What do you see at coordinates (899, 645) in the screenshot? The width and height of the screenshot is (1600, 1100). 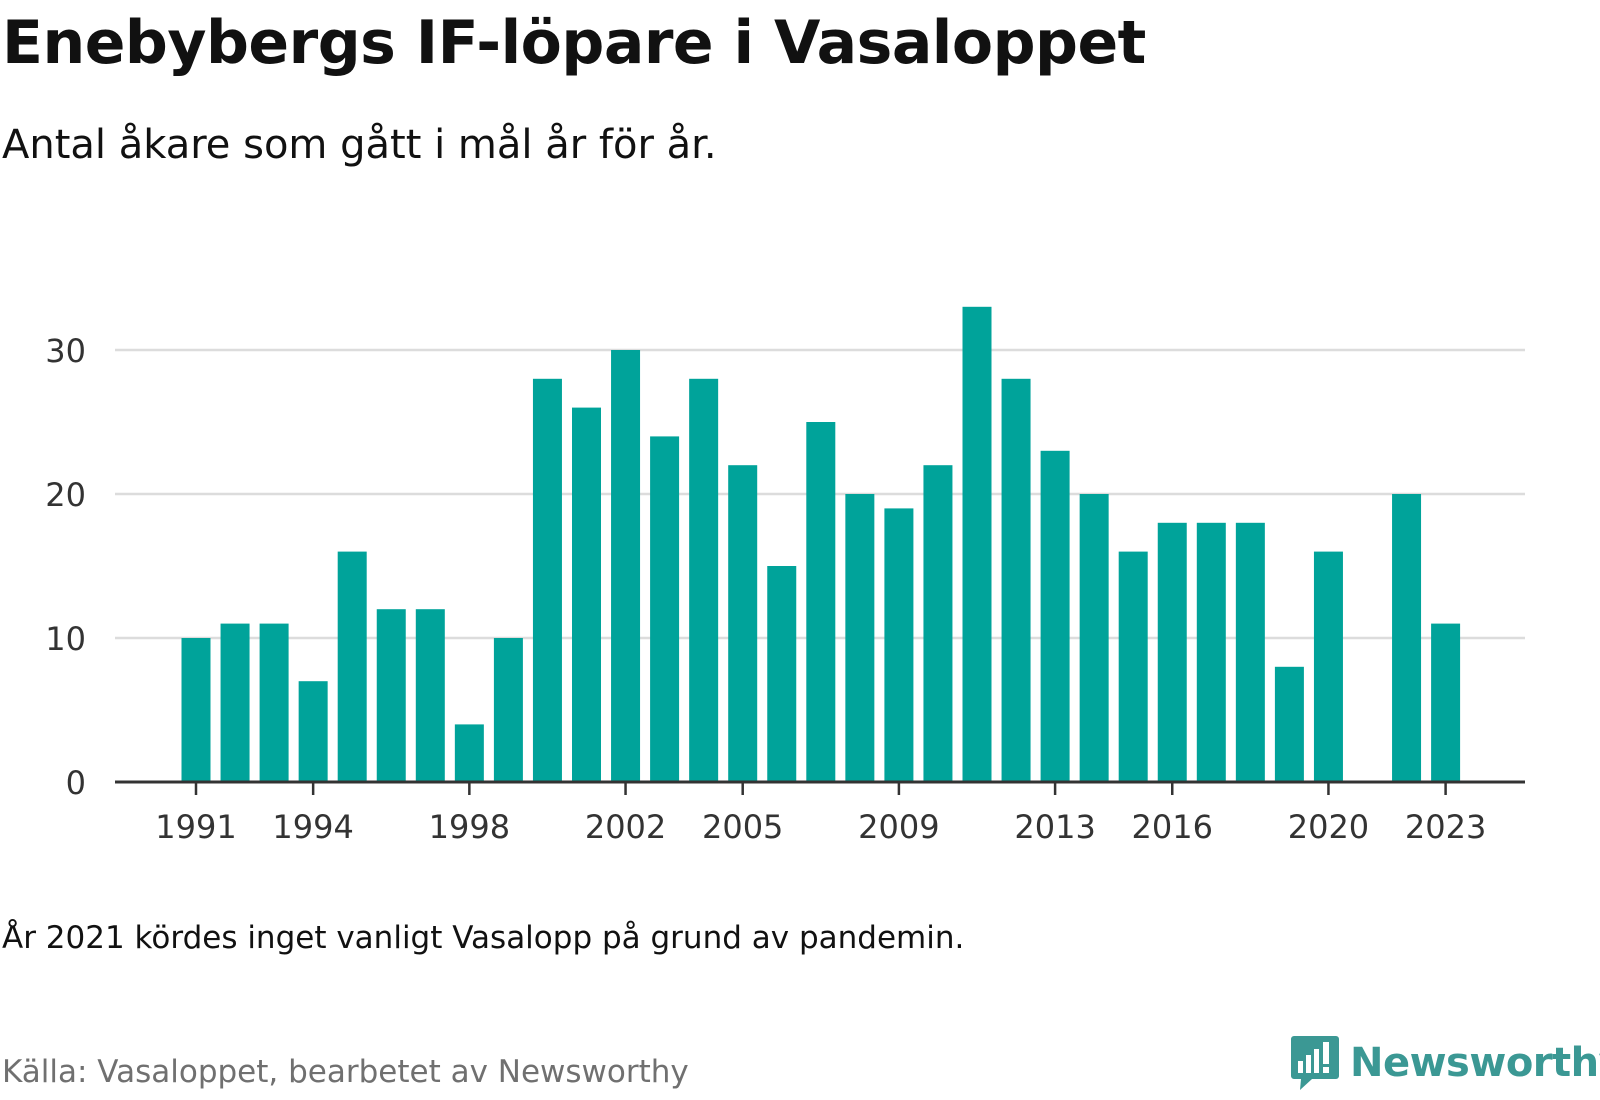 I see `bar: 2009: 19` at bounding box center [899, 645].